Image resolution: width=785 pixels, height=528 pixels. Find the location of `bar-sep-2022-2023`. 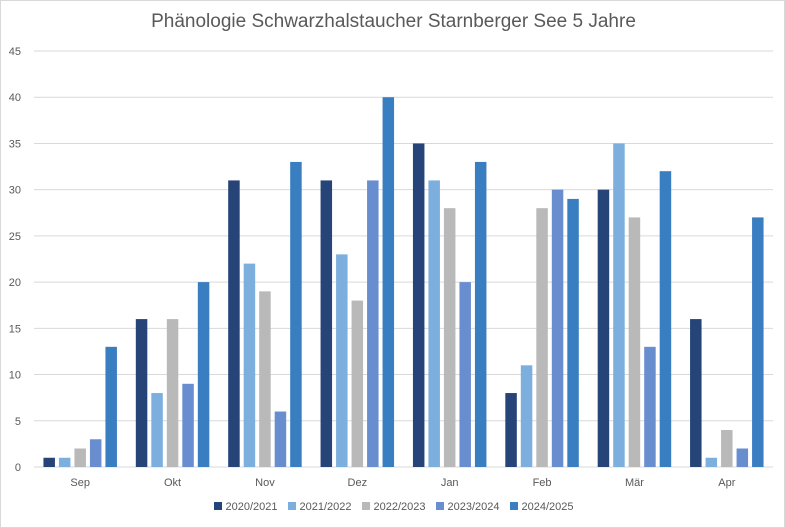

bar-sep-2022-2023 is located at coordinates (80, 457).